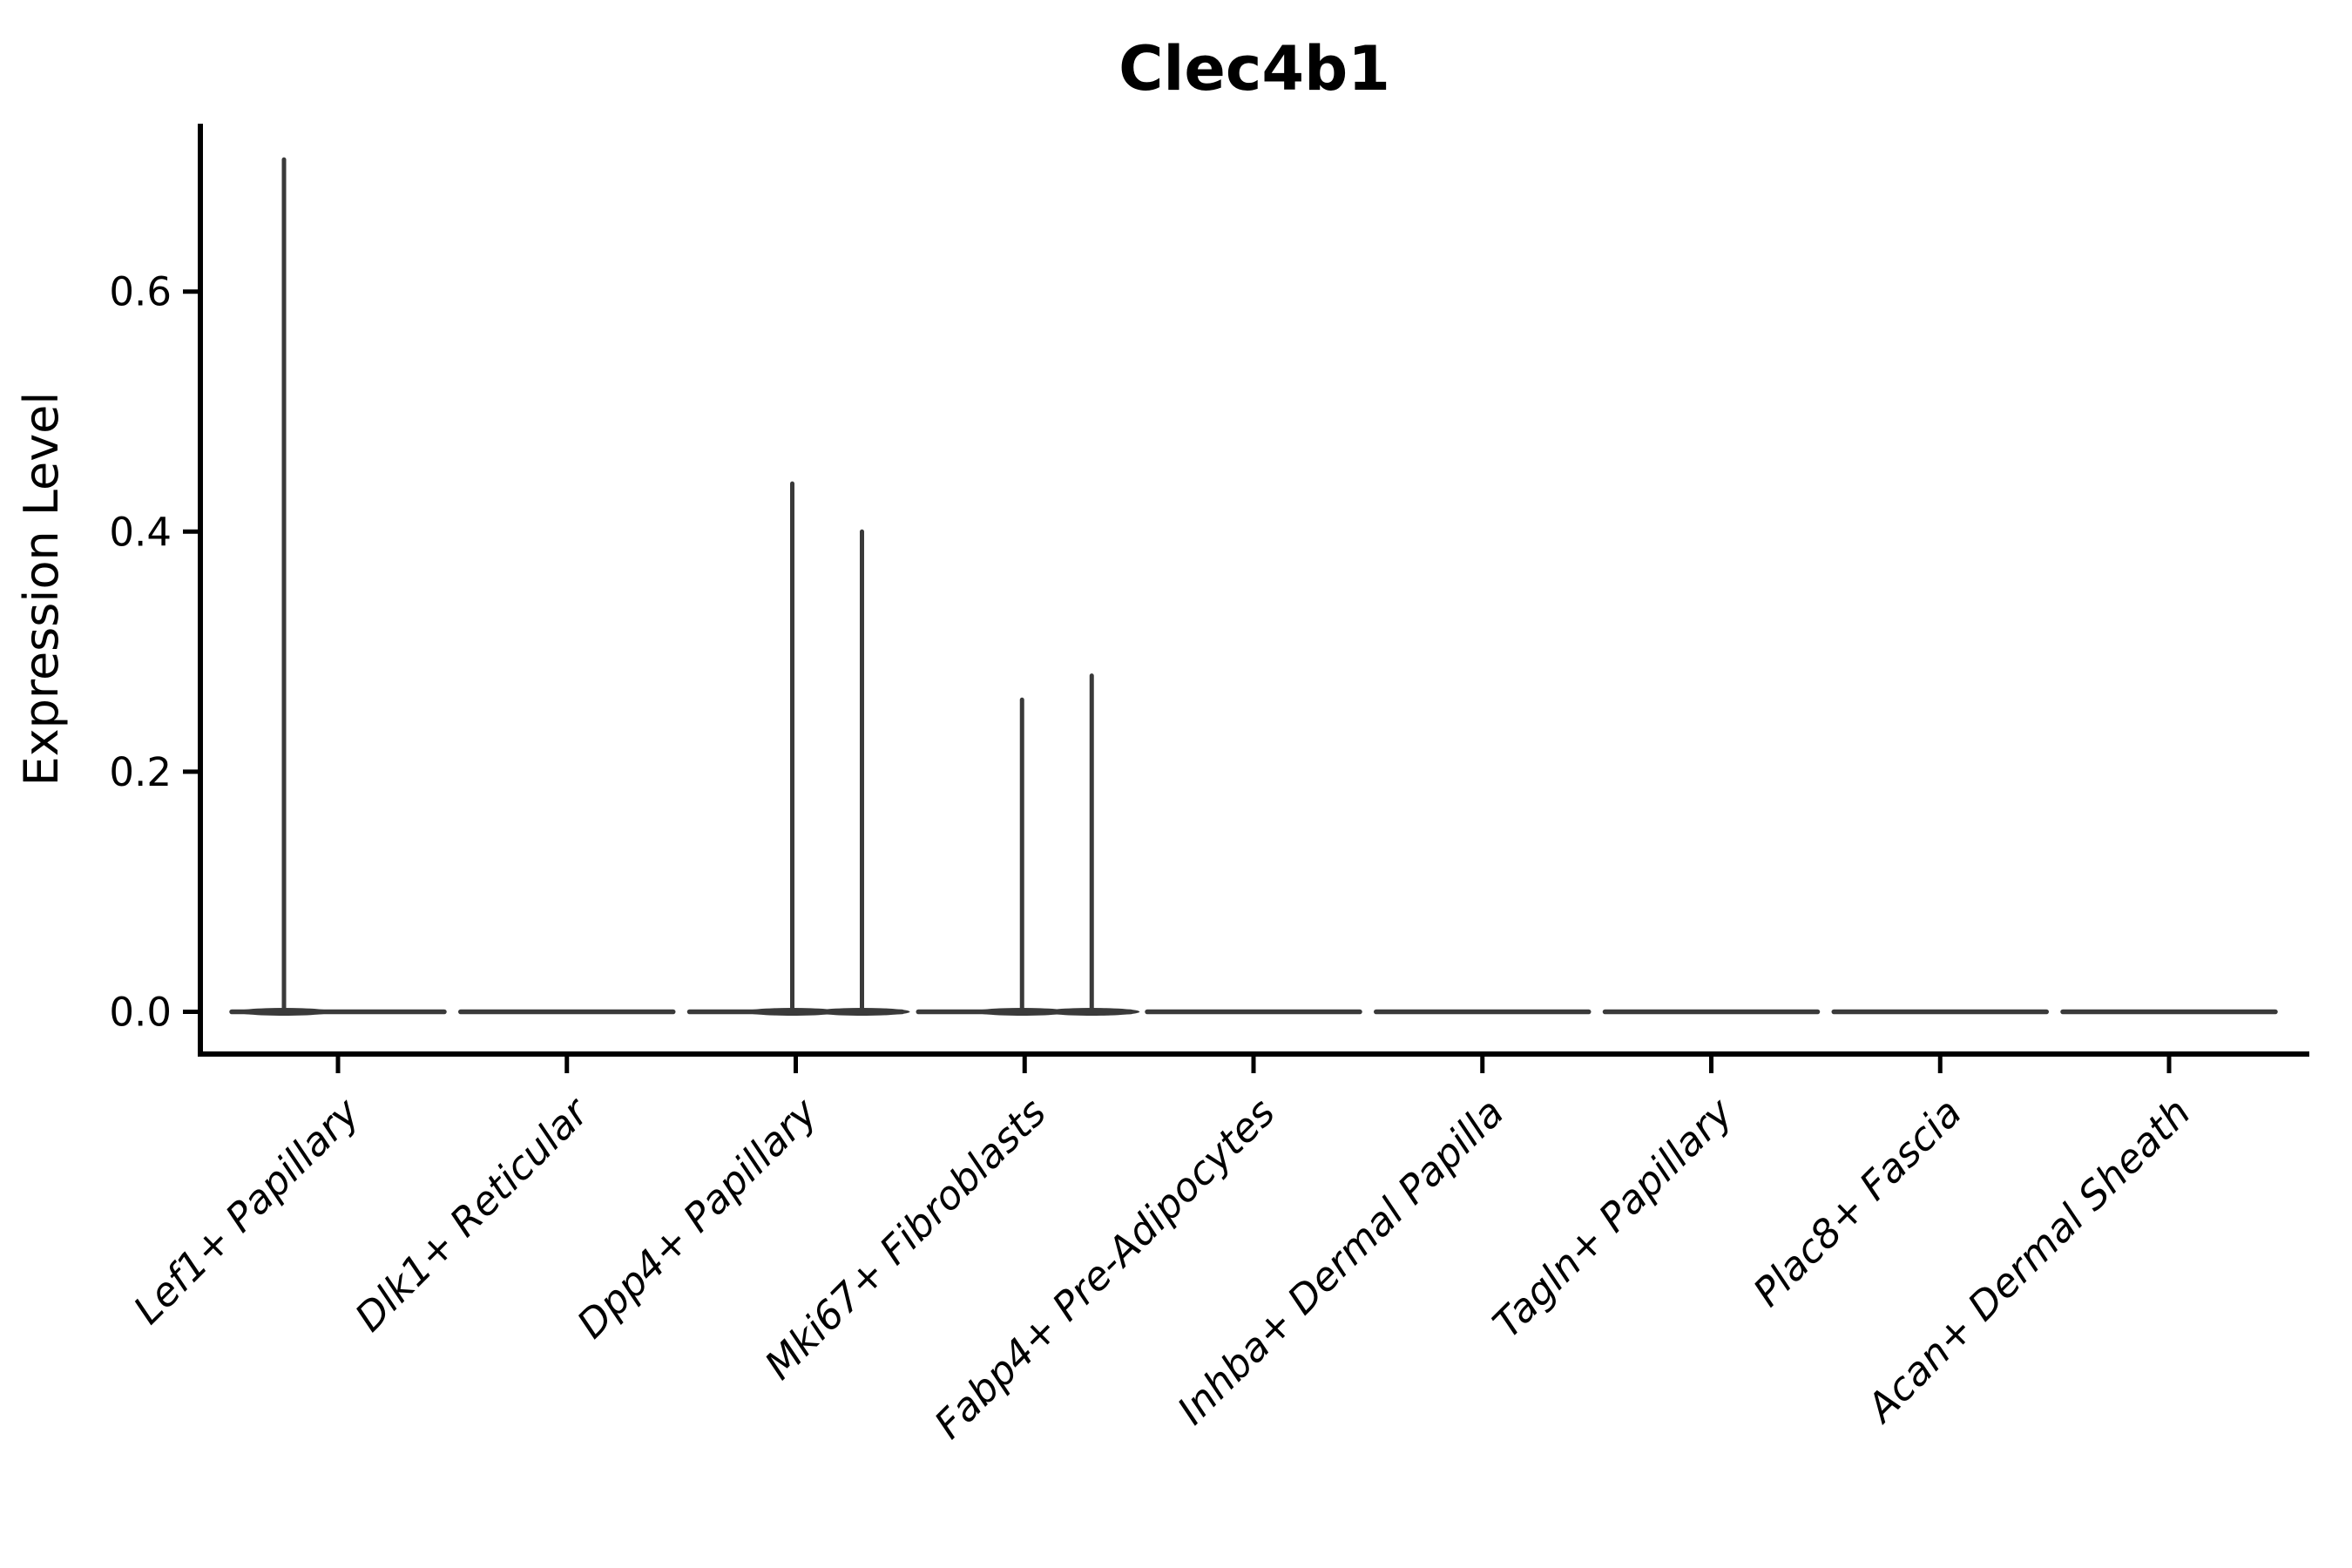  Describe the element at coordinates (247, 1211) in the screenshot. I see `x-tick-label: Lef1+ Papillary` at that location.